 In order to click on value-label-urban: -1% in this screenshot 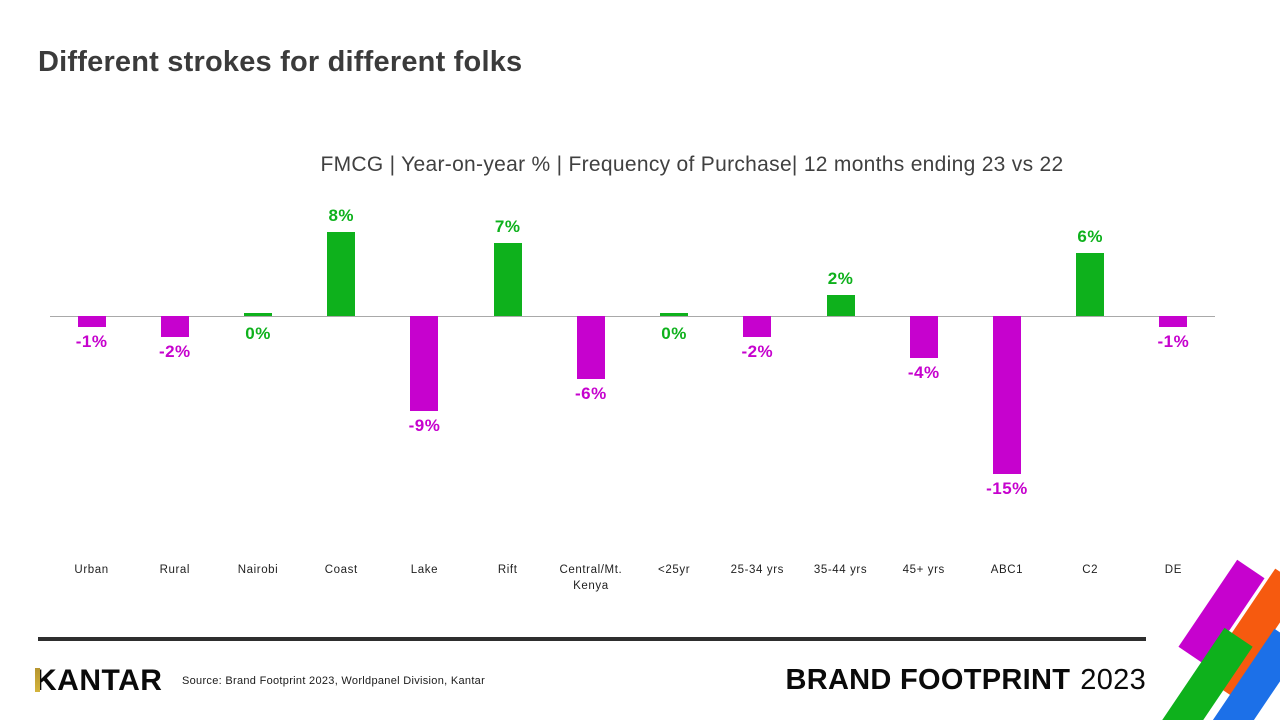, I will do `click(91, 341)`.